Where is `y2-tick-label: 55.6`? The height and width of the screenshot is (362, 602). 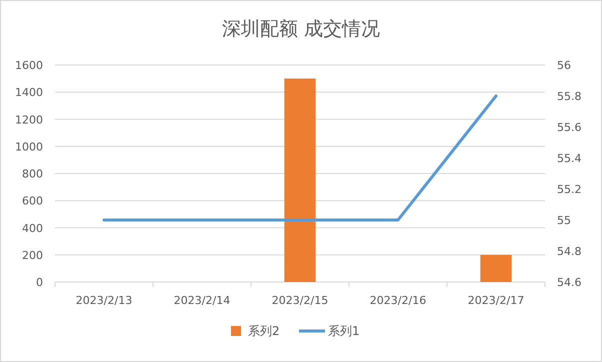 y2-tick-label: 55.6 is located at coordinates (569, 127).